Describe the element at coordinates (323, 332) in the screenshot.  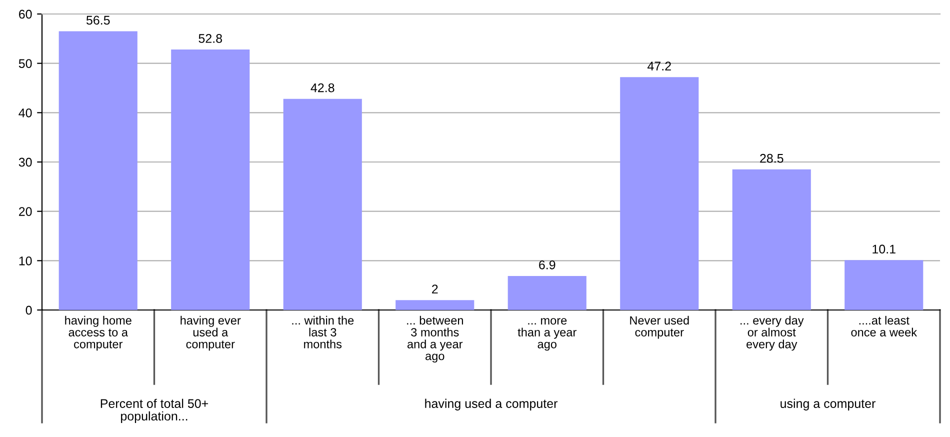
I see `x-tick-label: ... within the last 3 months` at that location.